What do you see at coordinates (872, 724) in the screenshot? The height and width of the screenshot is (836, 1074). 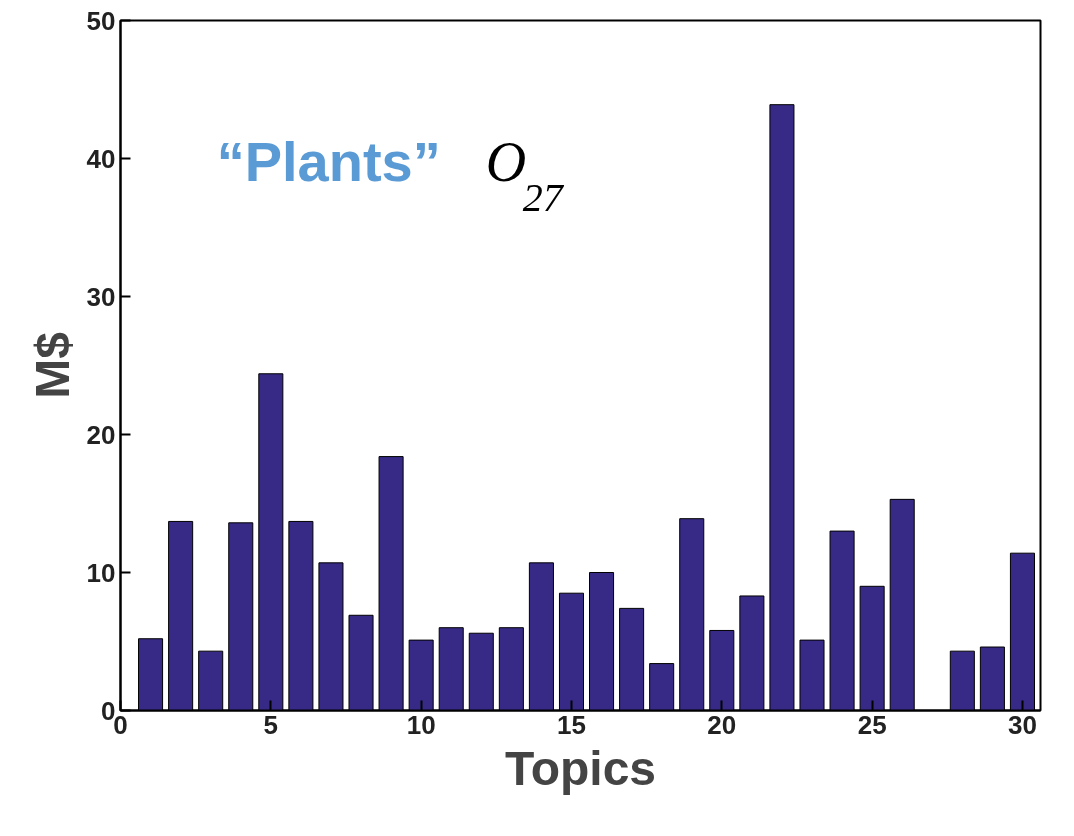 I see `x-tick-label: 25` at bounding box center [872, 724].